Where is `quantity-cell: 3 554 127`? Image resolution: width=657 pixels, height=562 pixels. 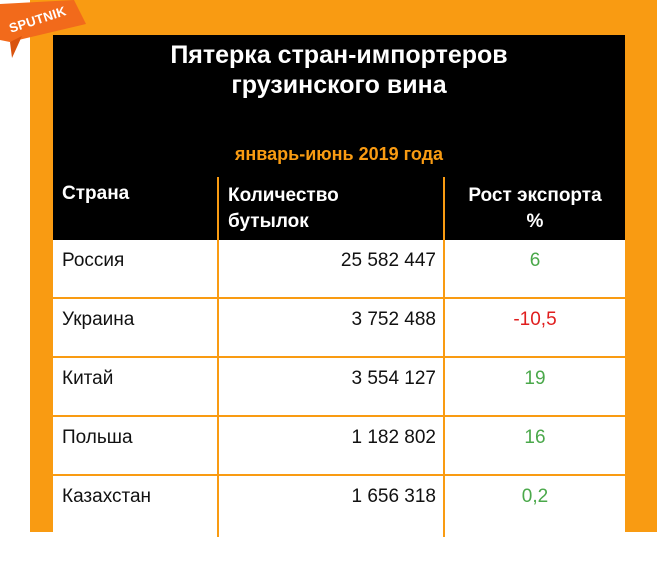
quantity-cell: 3 554 127 is located at coordinates (393, 378).